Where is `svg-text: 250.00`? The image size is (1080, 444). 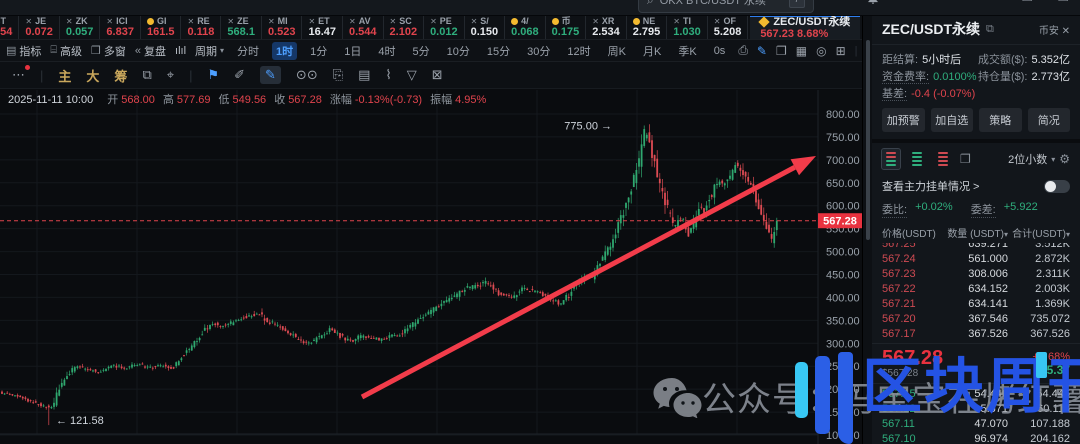
svg-text: 250.00 is located at coordinates (843, 367).